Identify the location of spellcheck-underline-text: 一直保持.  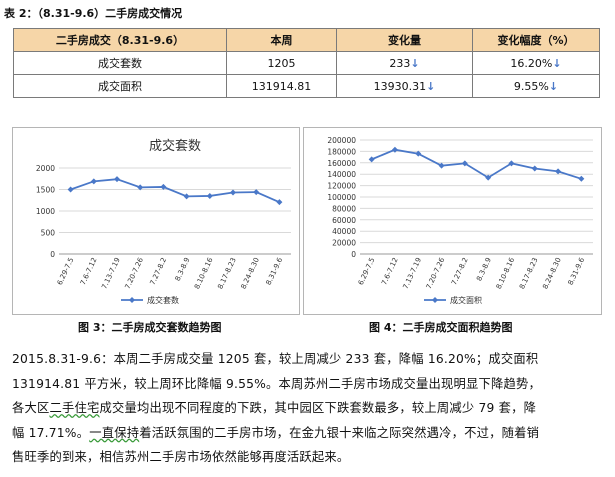
(114, 432).